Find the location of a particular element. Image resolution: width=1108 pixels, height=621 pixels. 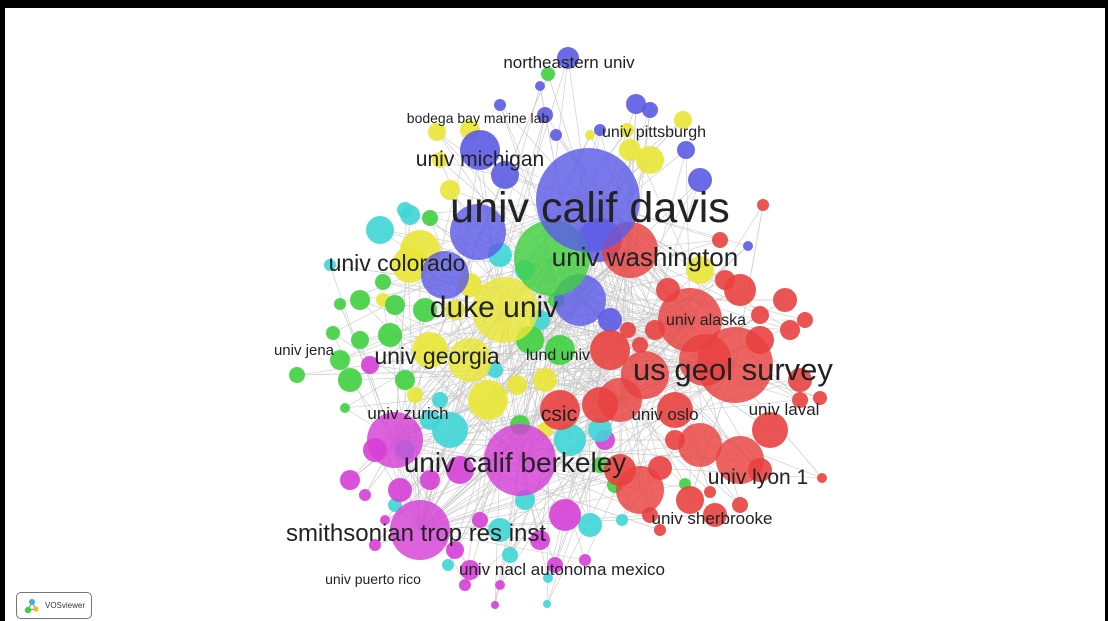

label-lund: lund univ is located at coordinates (558, 355).